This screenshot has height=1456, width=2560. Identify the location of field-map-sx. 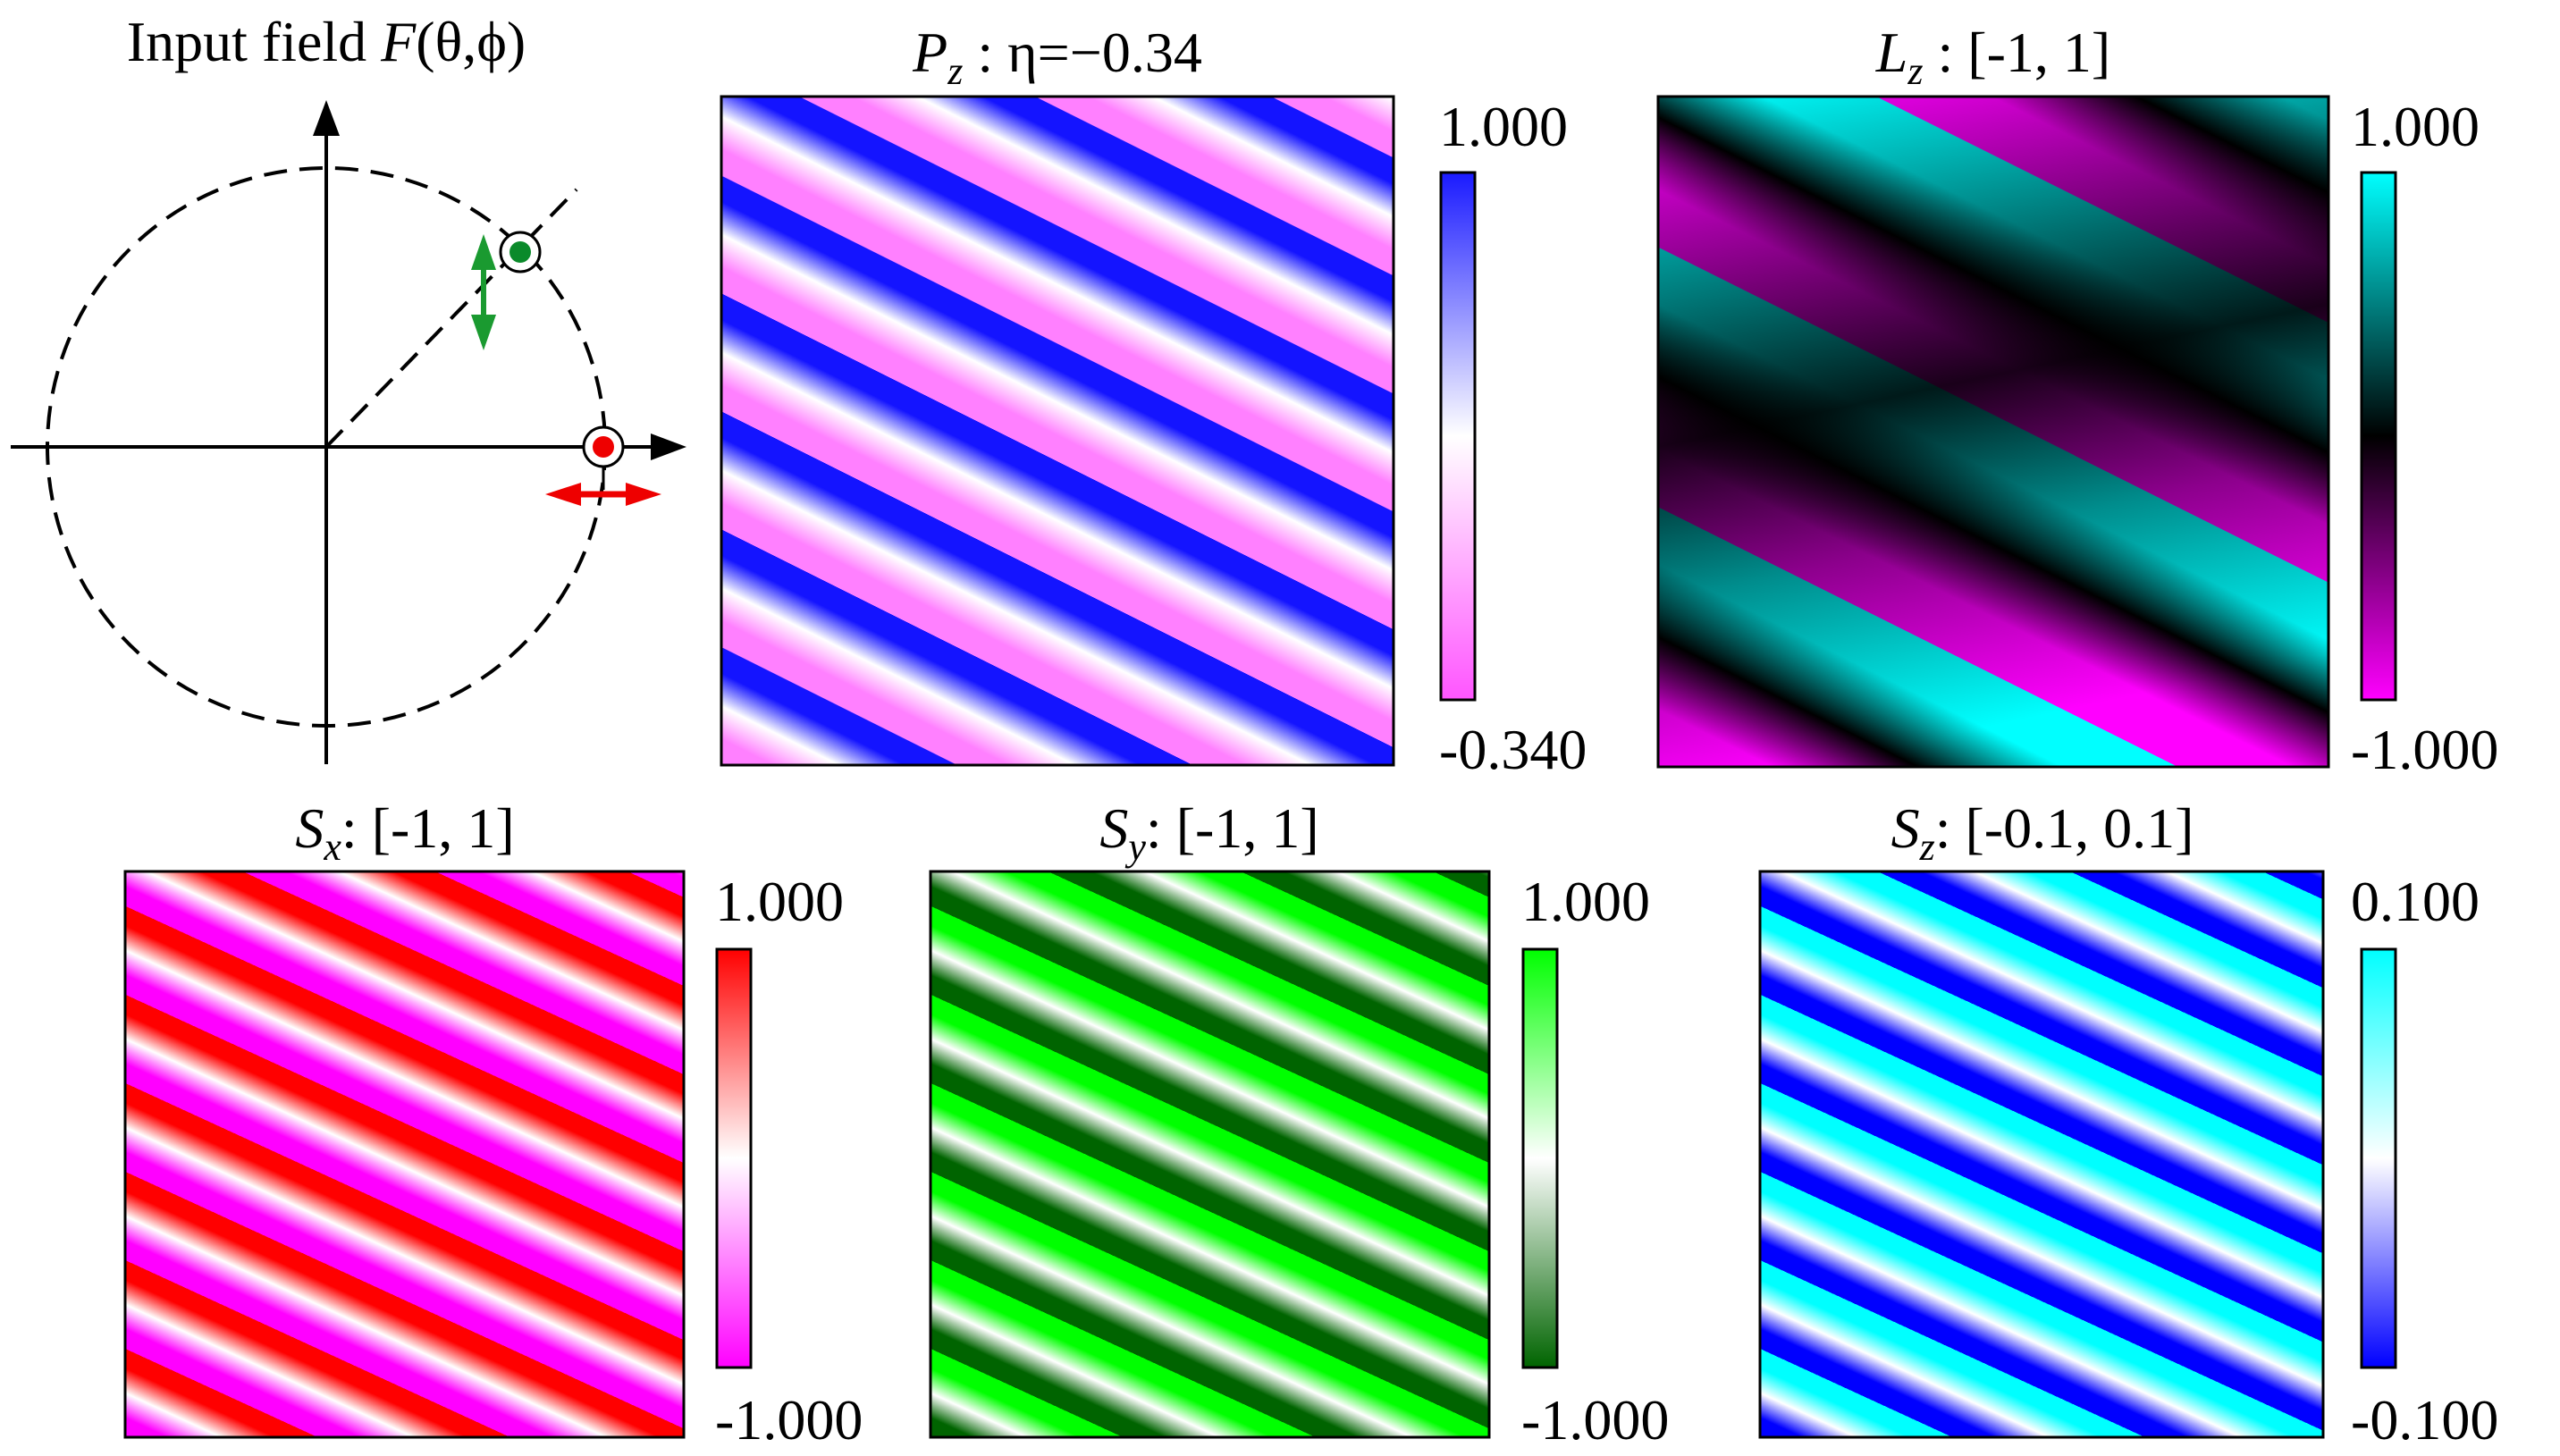
(404, 1154).